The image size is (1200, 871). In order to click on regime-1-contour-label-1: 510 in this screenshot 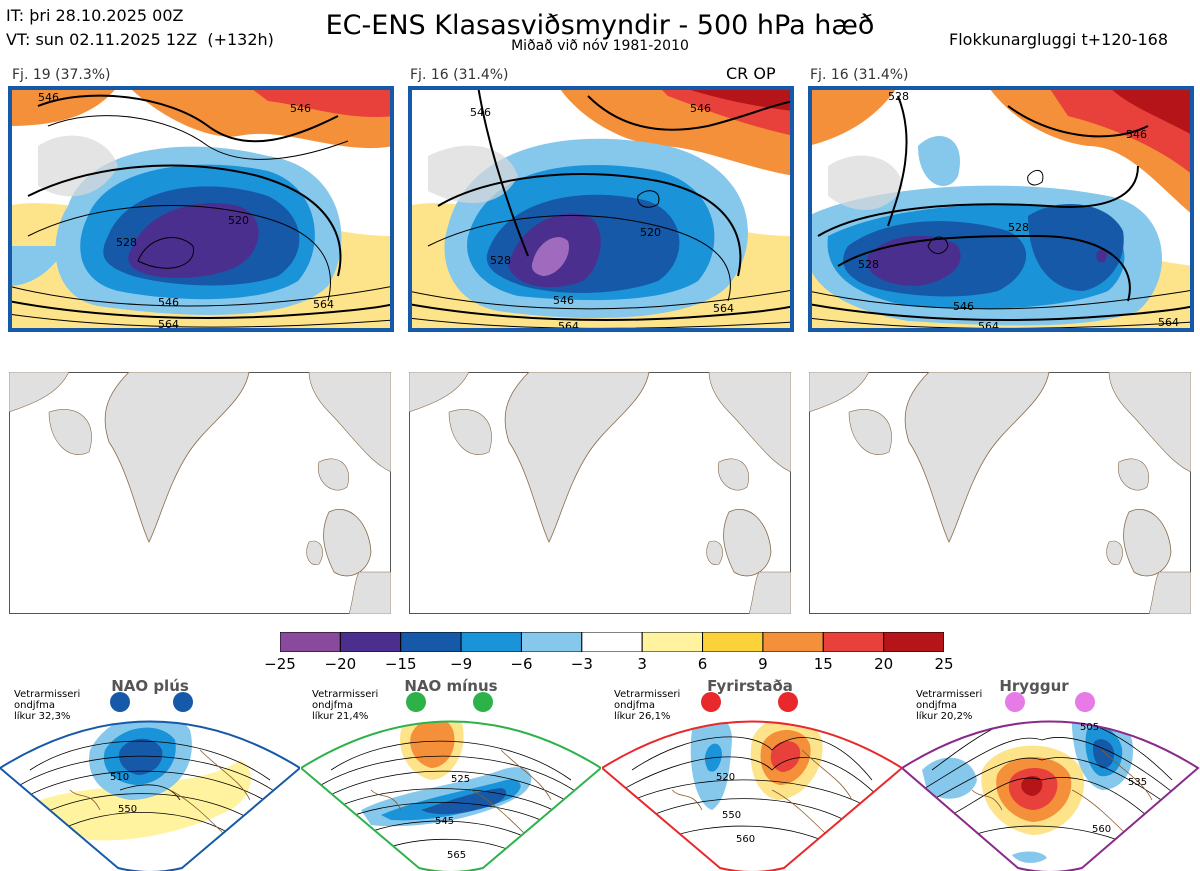, I will do `click(119, 777)`.